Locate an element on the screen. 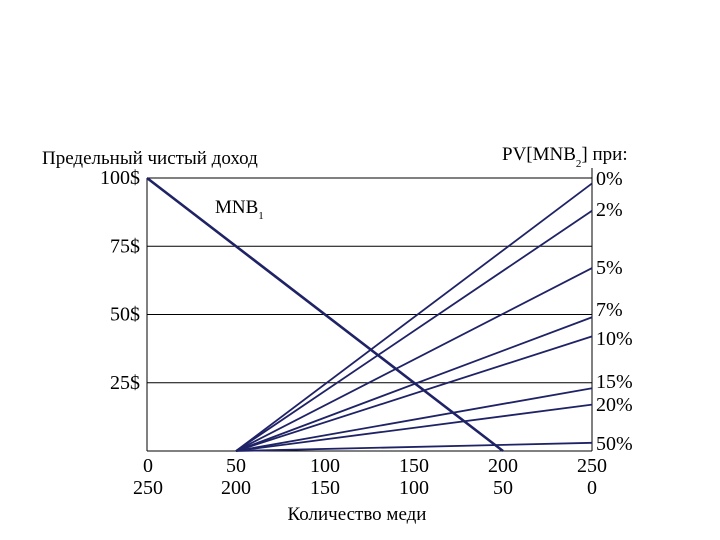 Image resolution: width=720 pixels, height=540 pixels. x-tick-top: 250 is located at coordinates (592, 466).